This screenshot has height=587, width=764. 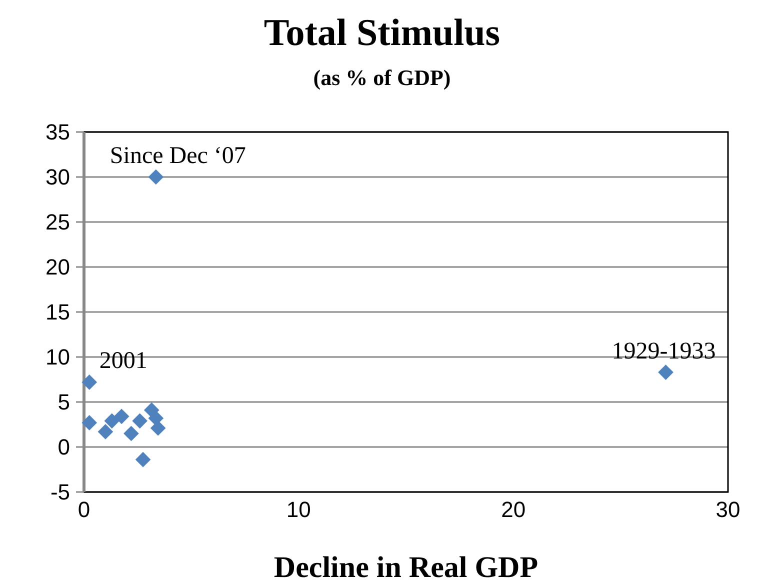 What do you see at coordinates (60, 492) in the screenshot?
I see `y-tick-label: -5` at bounding box center [60, 492].